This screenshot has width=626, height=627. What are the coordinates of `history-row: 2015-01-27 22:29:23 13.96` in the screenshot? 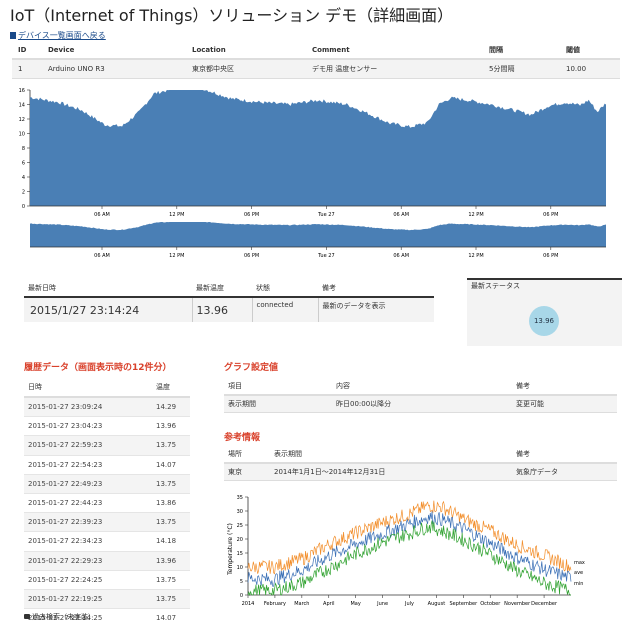 It's located at (107, 560).